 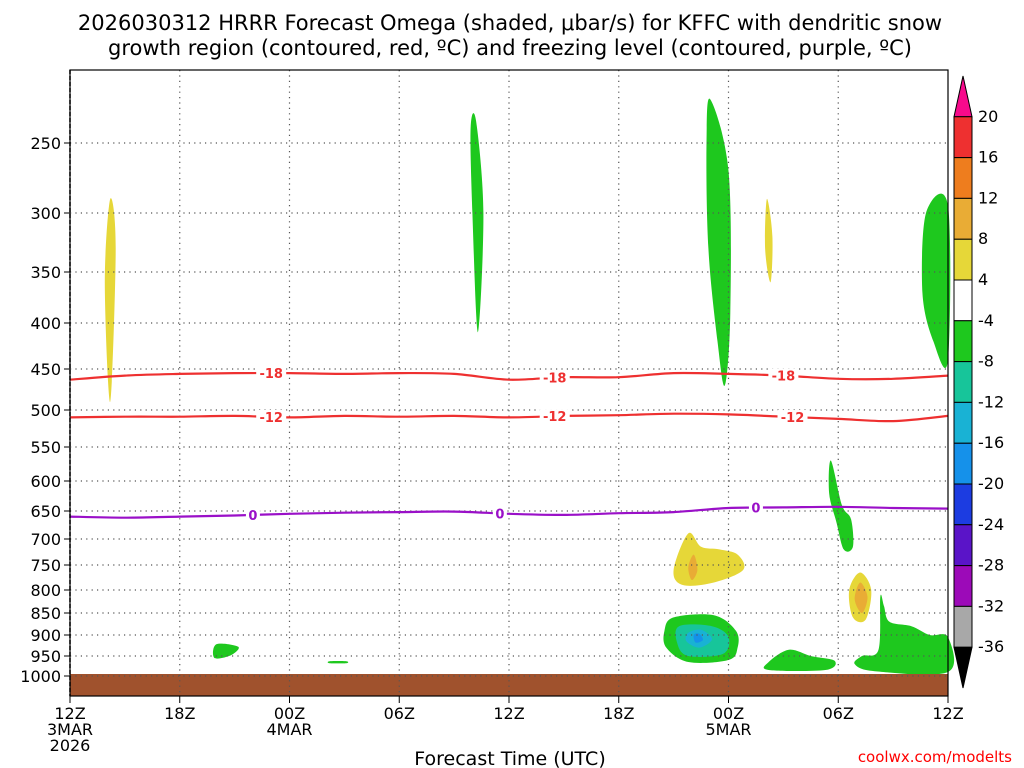 What do you see at coordinates (45, 590) in the screenshot?
I see `y-tick-label: 800` at bounding box center [45, 590].